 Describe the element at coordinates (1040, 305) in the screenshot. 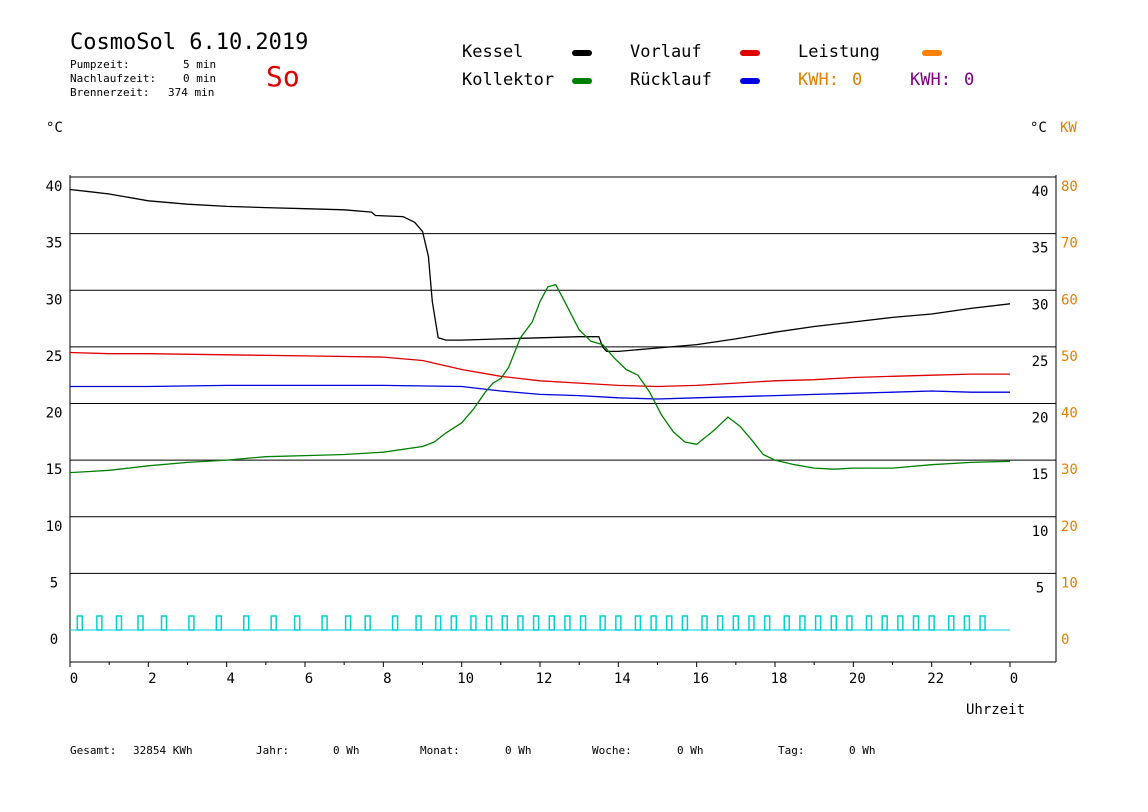

I see `y-tick-right-30: 30` at that location.